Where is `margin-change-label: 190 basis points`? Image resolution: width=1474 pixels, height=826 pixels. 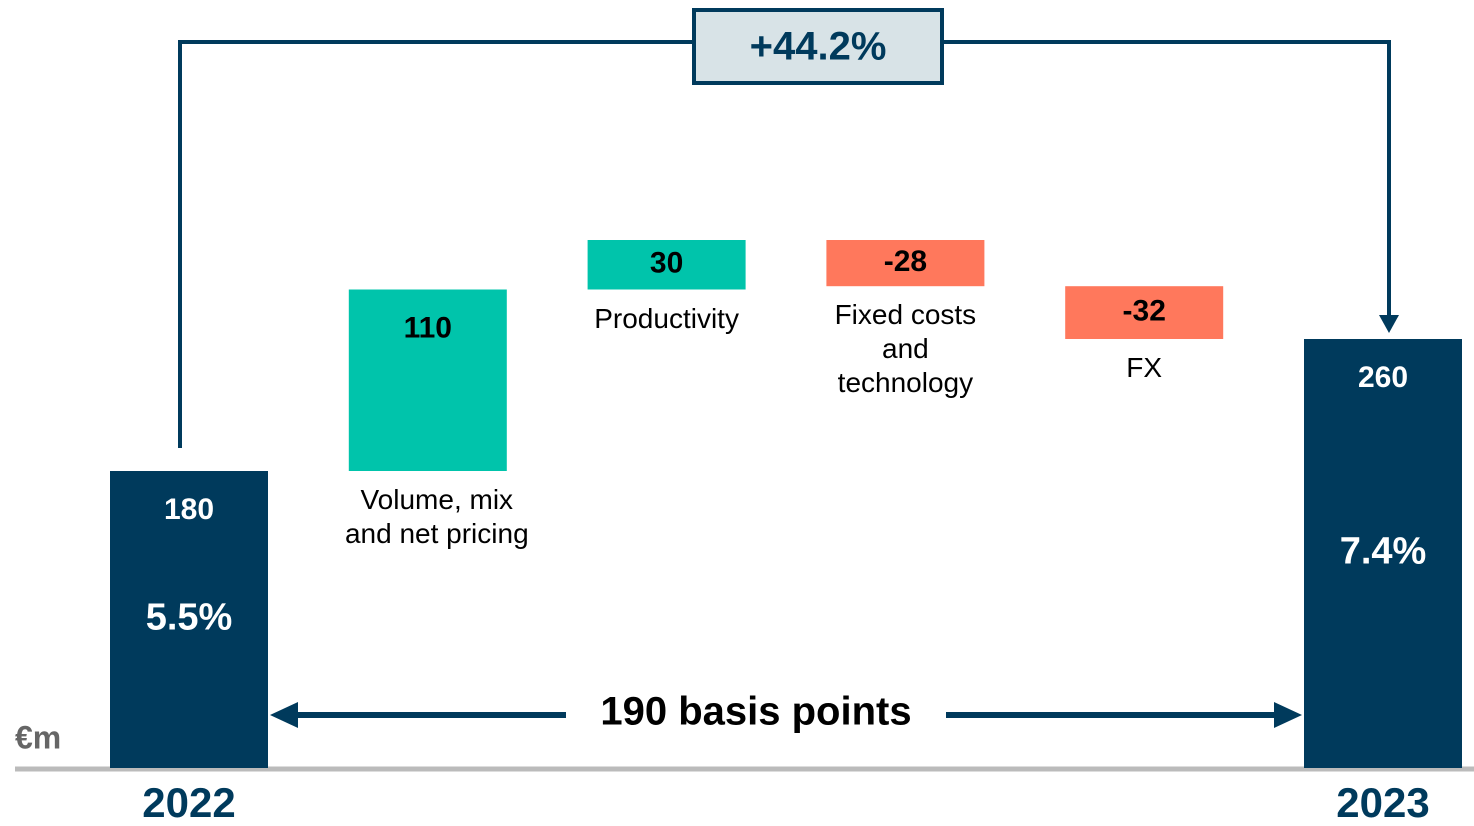
margin-change-label: 190 basis points is located at coordinates (755, 712).